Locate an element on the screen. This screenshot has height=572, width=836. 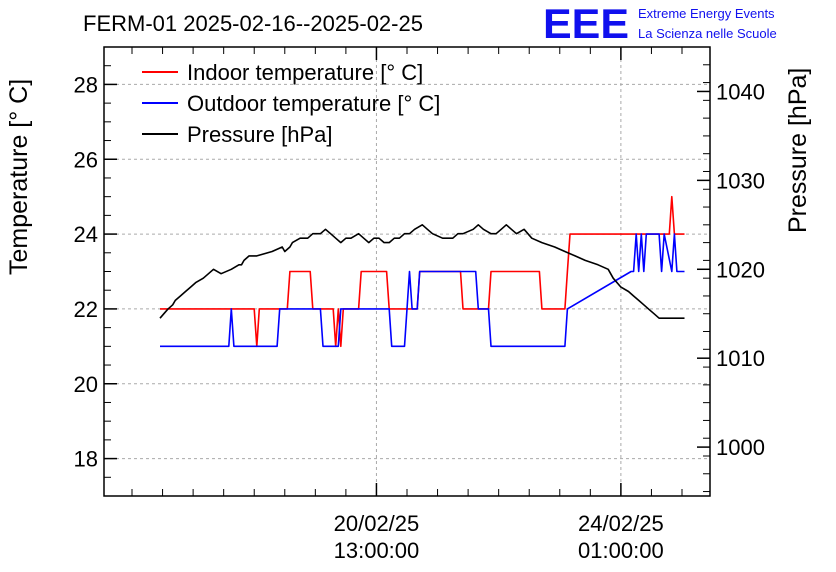
x-tick-label-time: 13:00:00 is located at coordinates (377, 550).